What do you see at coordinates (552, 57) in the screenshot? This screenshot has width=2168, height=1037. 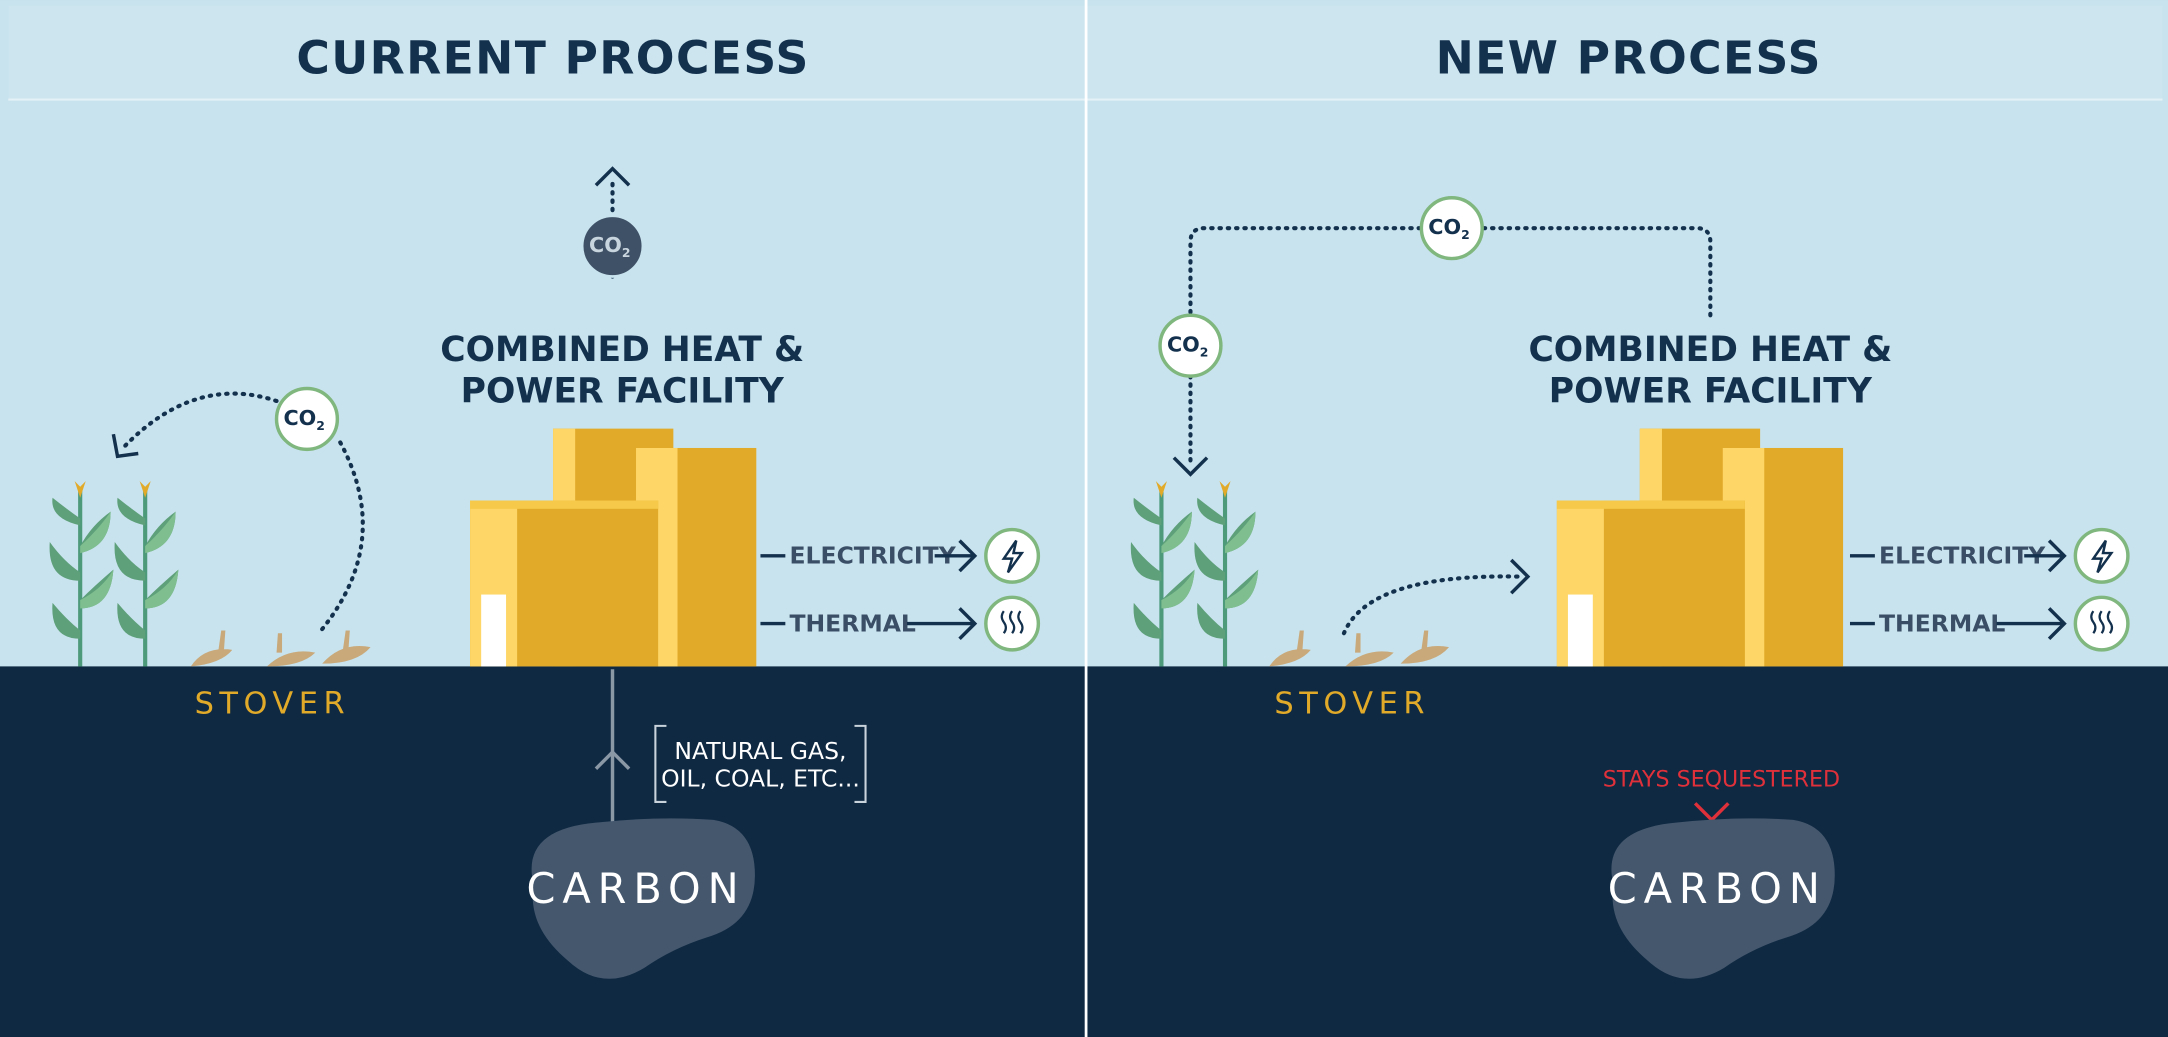 I see `panel-title: CURRENT PROCESS` at bounding box center [552, 57].